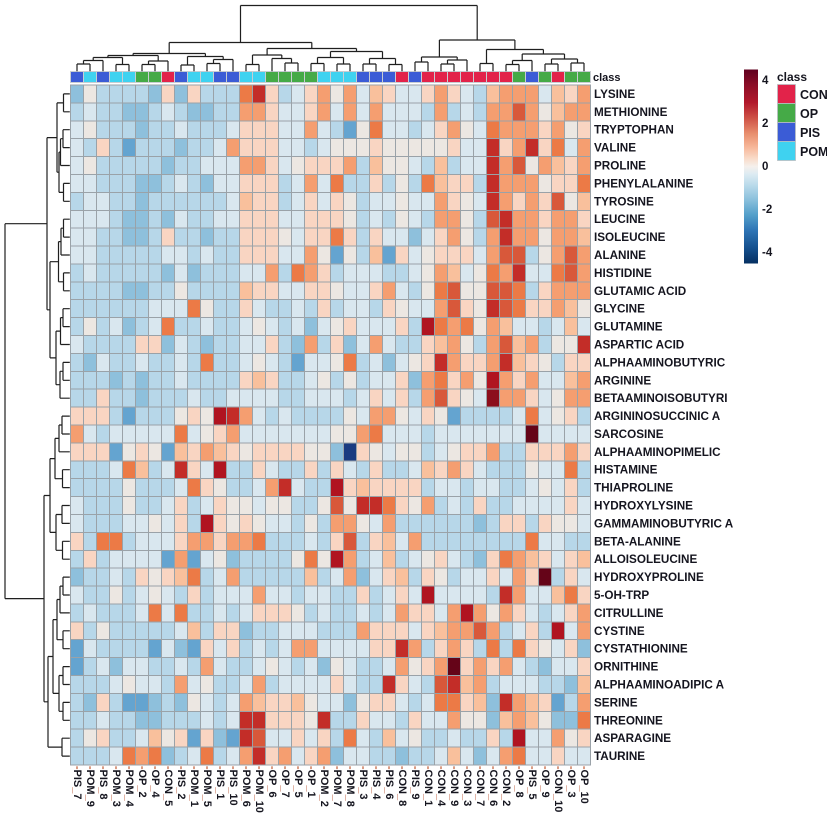 This screenshot has width=827, height=819. Describe the element at coordinates (634, 130) in the screenshot. I see `svg-text: TRYPTOPHAN` at that location.